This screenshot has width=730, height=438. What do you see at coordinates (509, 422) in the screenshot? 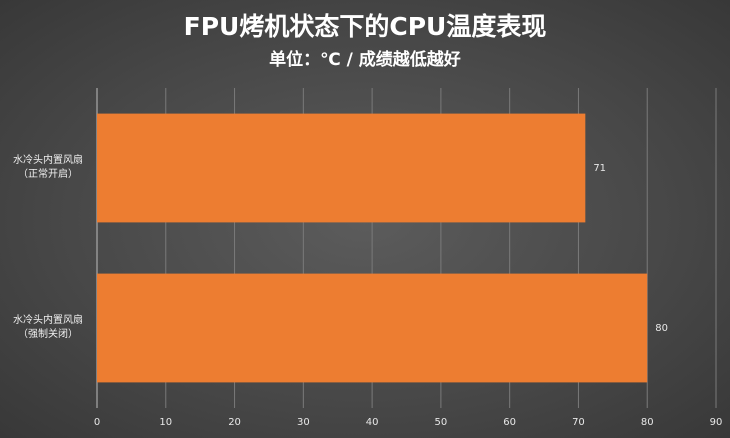
I see `x-tick-label: 60` at bounding box center [509, 422].